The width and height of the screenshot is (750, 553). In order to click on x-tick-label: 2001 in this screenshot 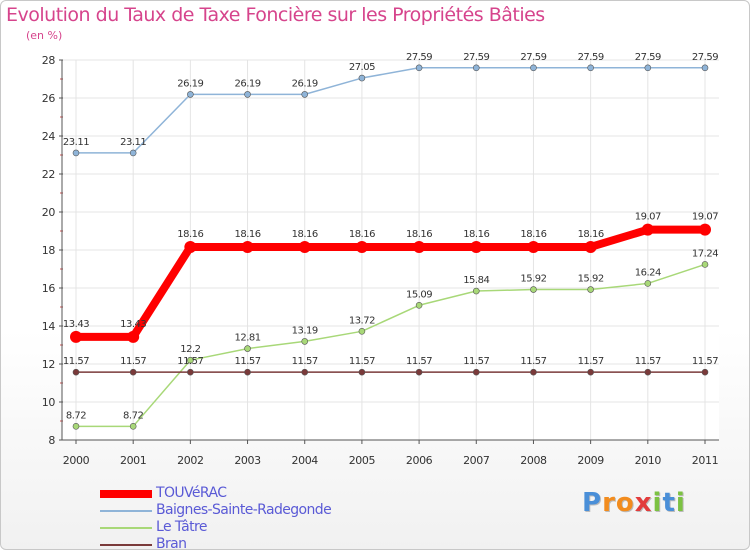, I will do `click(133, 460)`.